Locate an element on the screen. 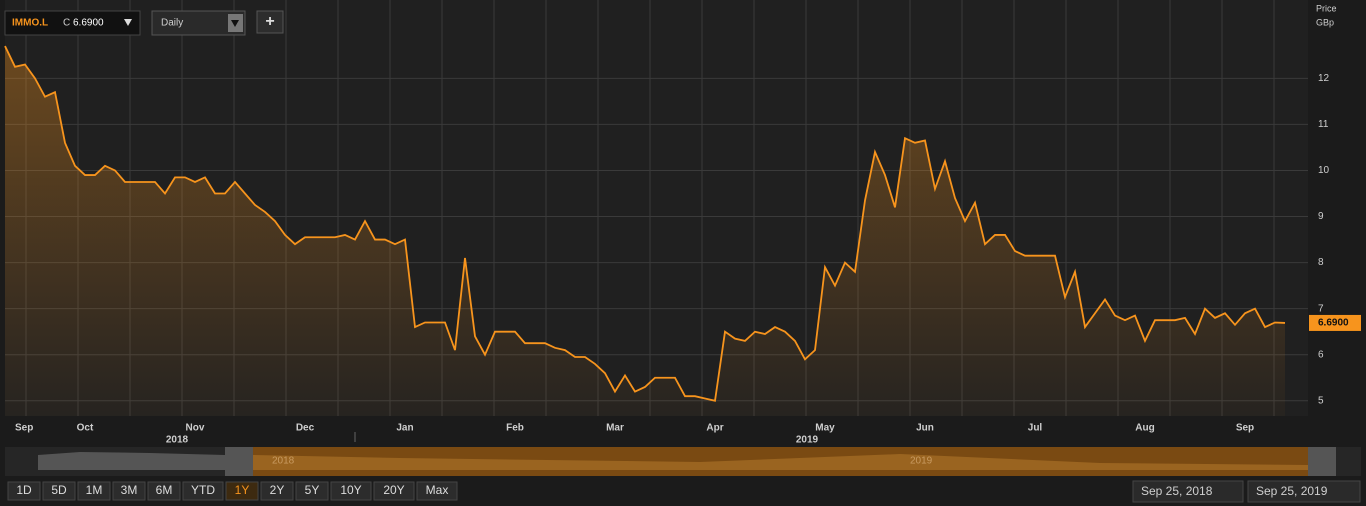 This screenshot has height=506, width=1366. range-label: 5D is located at coordinates (59, 490).